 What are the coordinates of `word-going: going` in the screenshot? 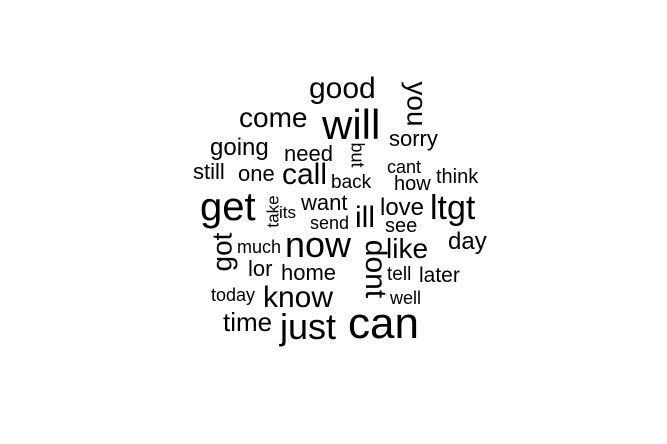 It's located at (239, 147).